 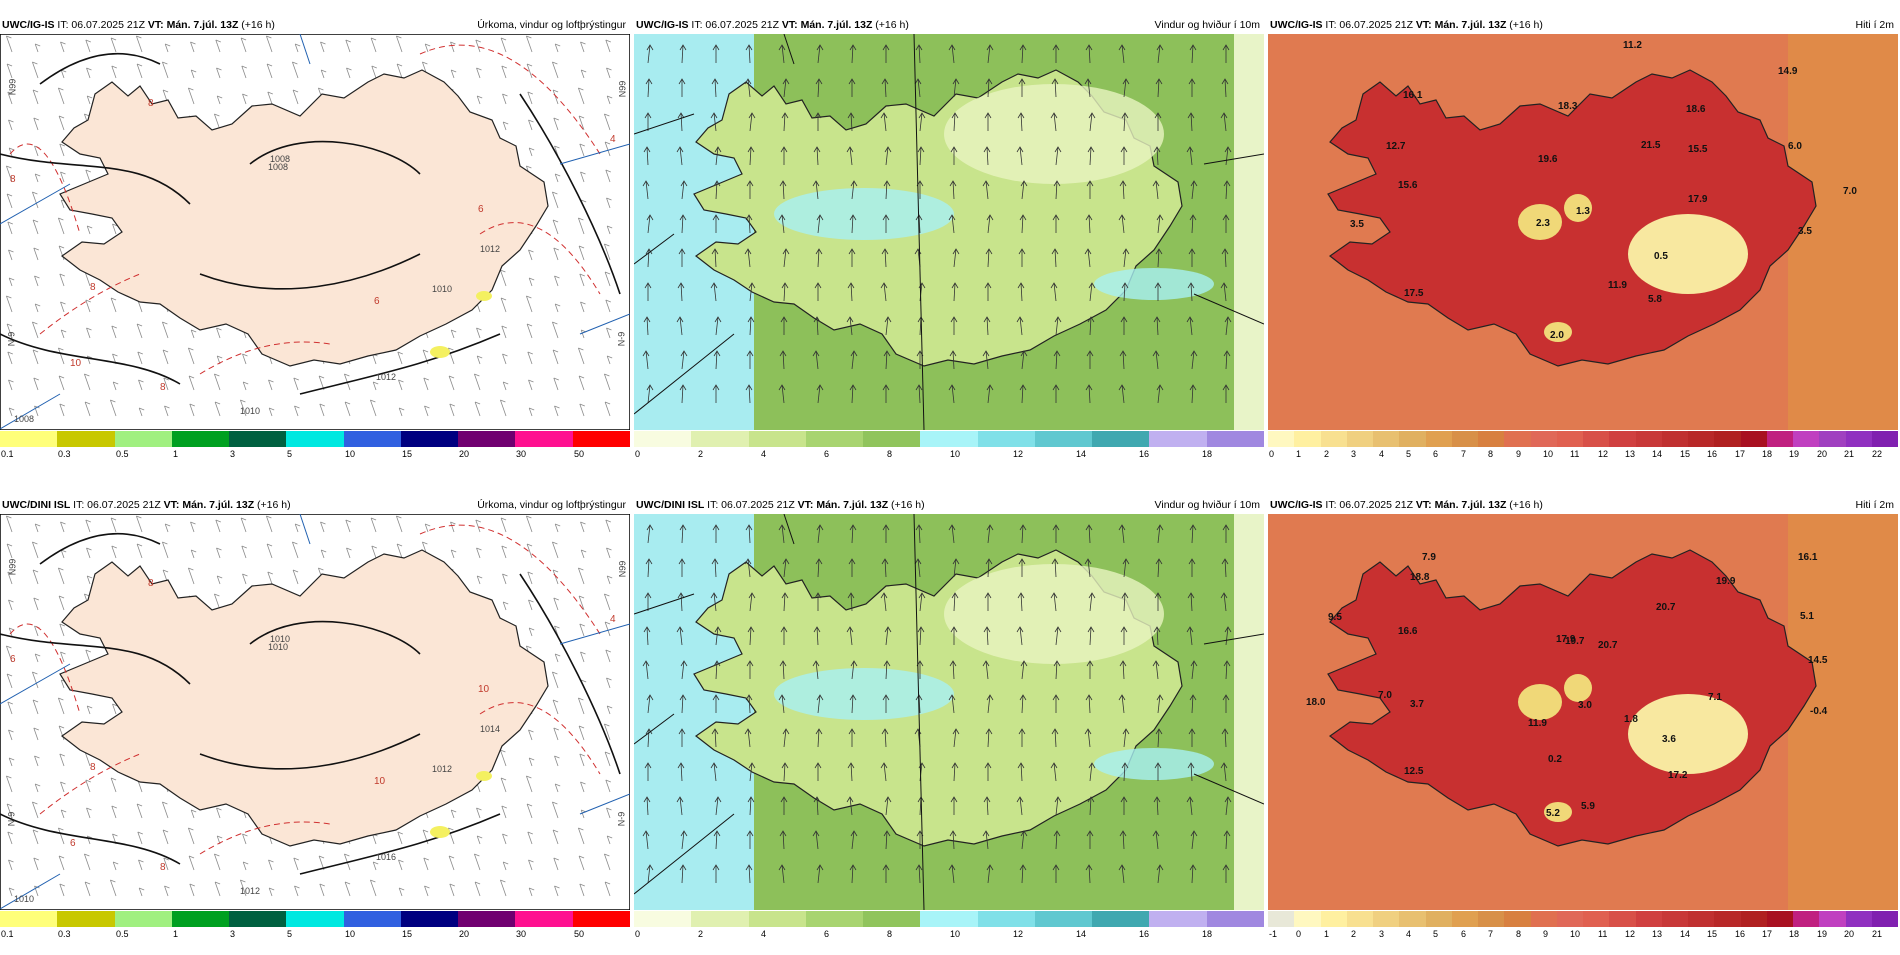 What do you see at coordinates (315, 454) in the screenshot?
I see `colorbar-ticks: 0.1 0.3 0.5 1 3 5 10 15 20 30 50` at bounding box center [315, 454].